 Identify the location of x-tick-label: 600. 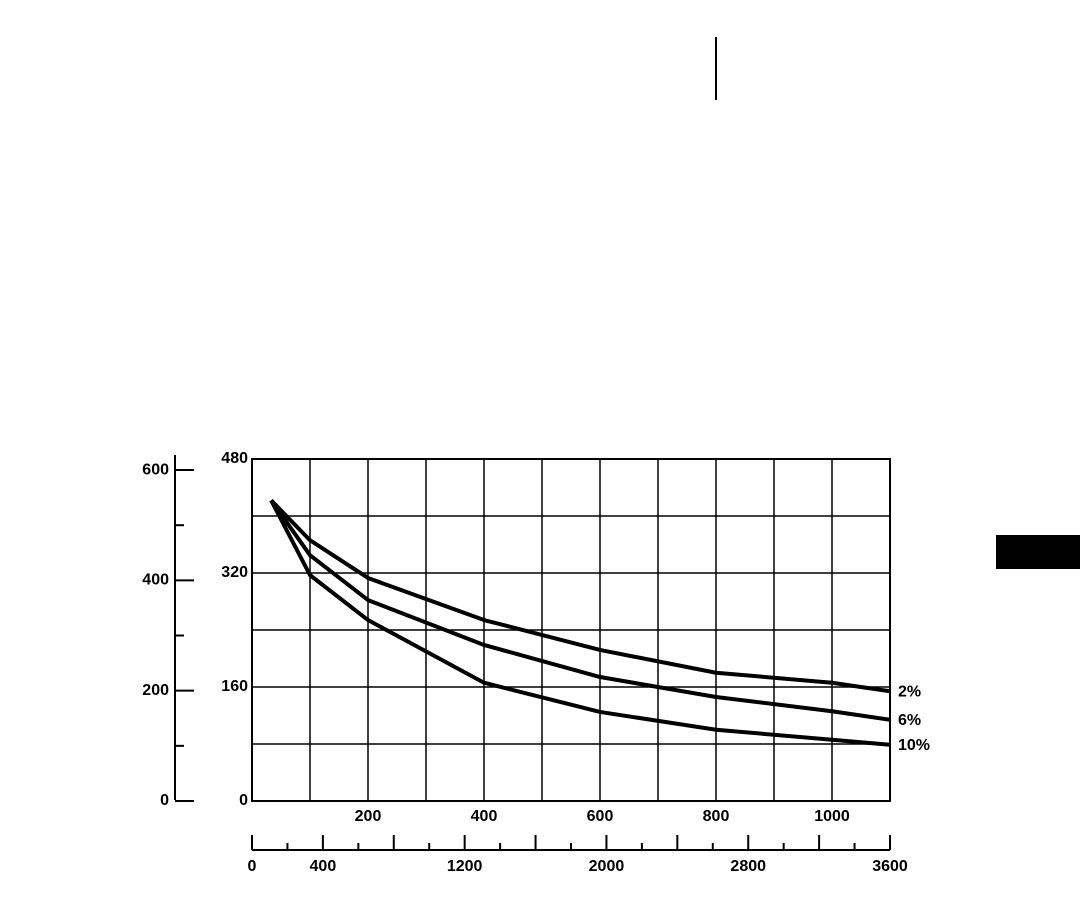
(600, 816).